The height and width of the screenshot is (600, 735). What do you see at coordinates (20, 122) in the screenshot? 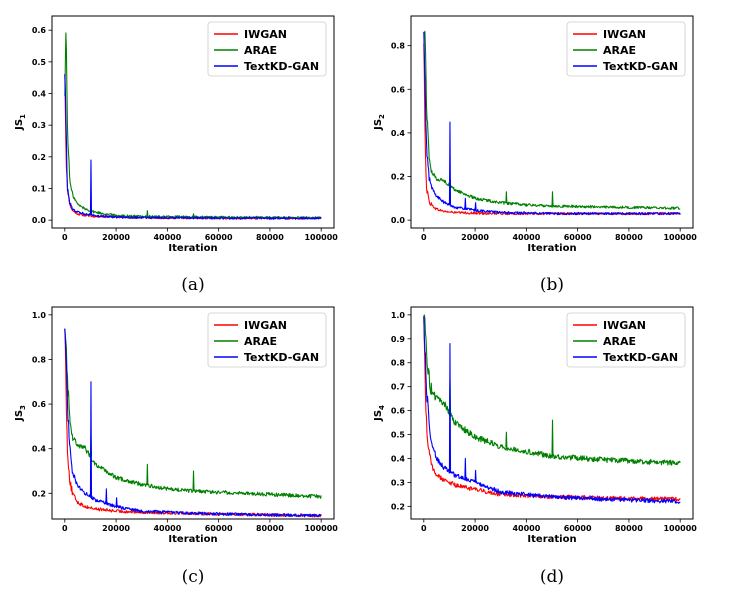
I see `y-axis-label: JS1` at bounding box center [20, 122].